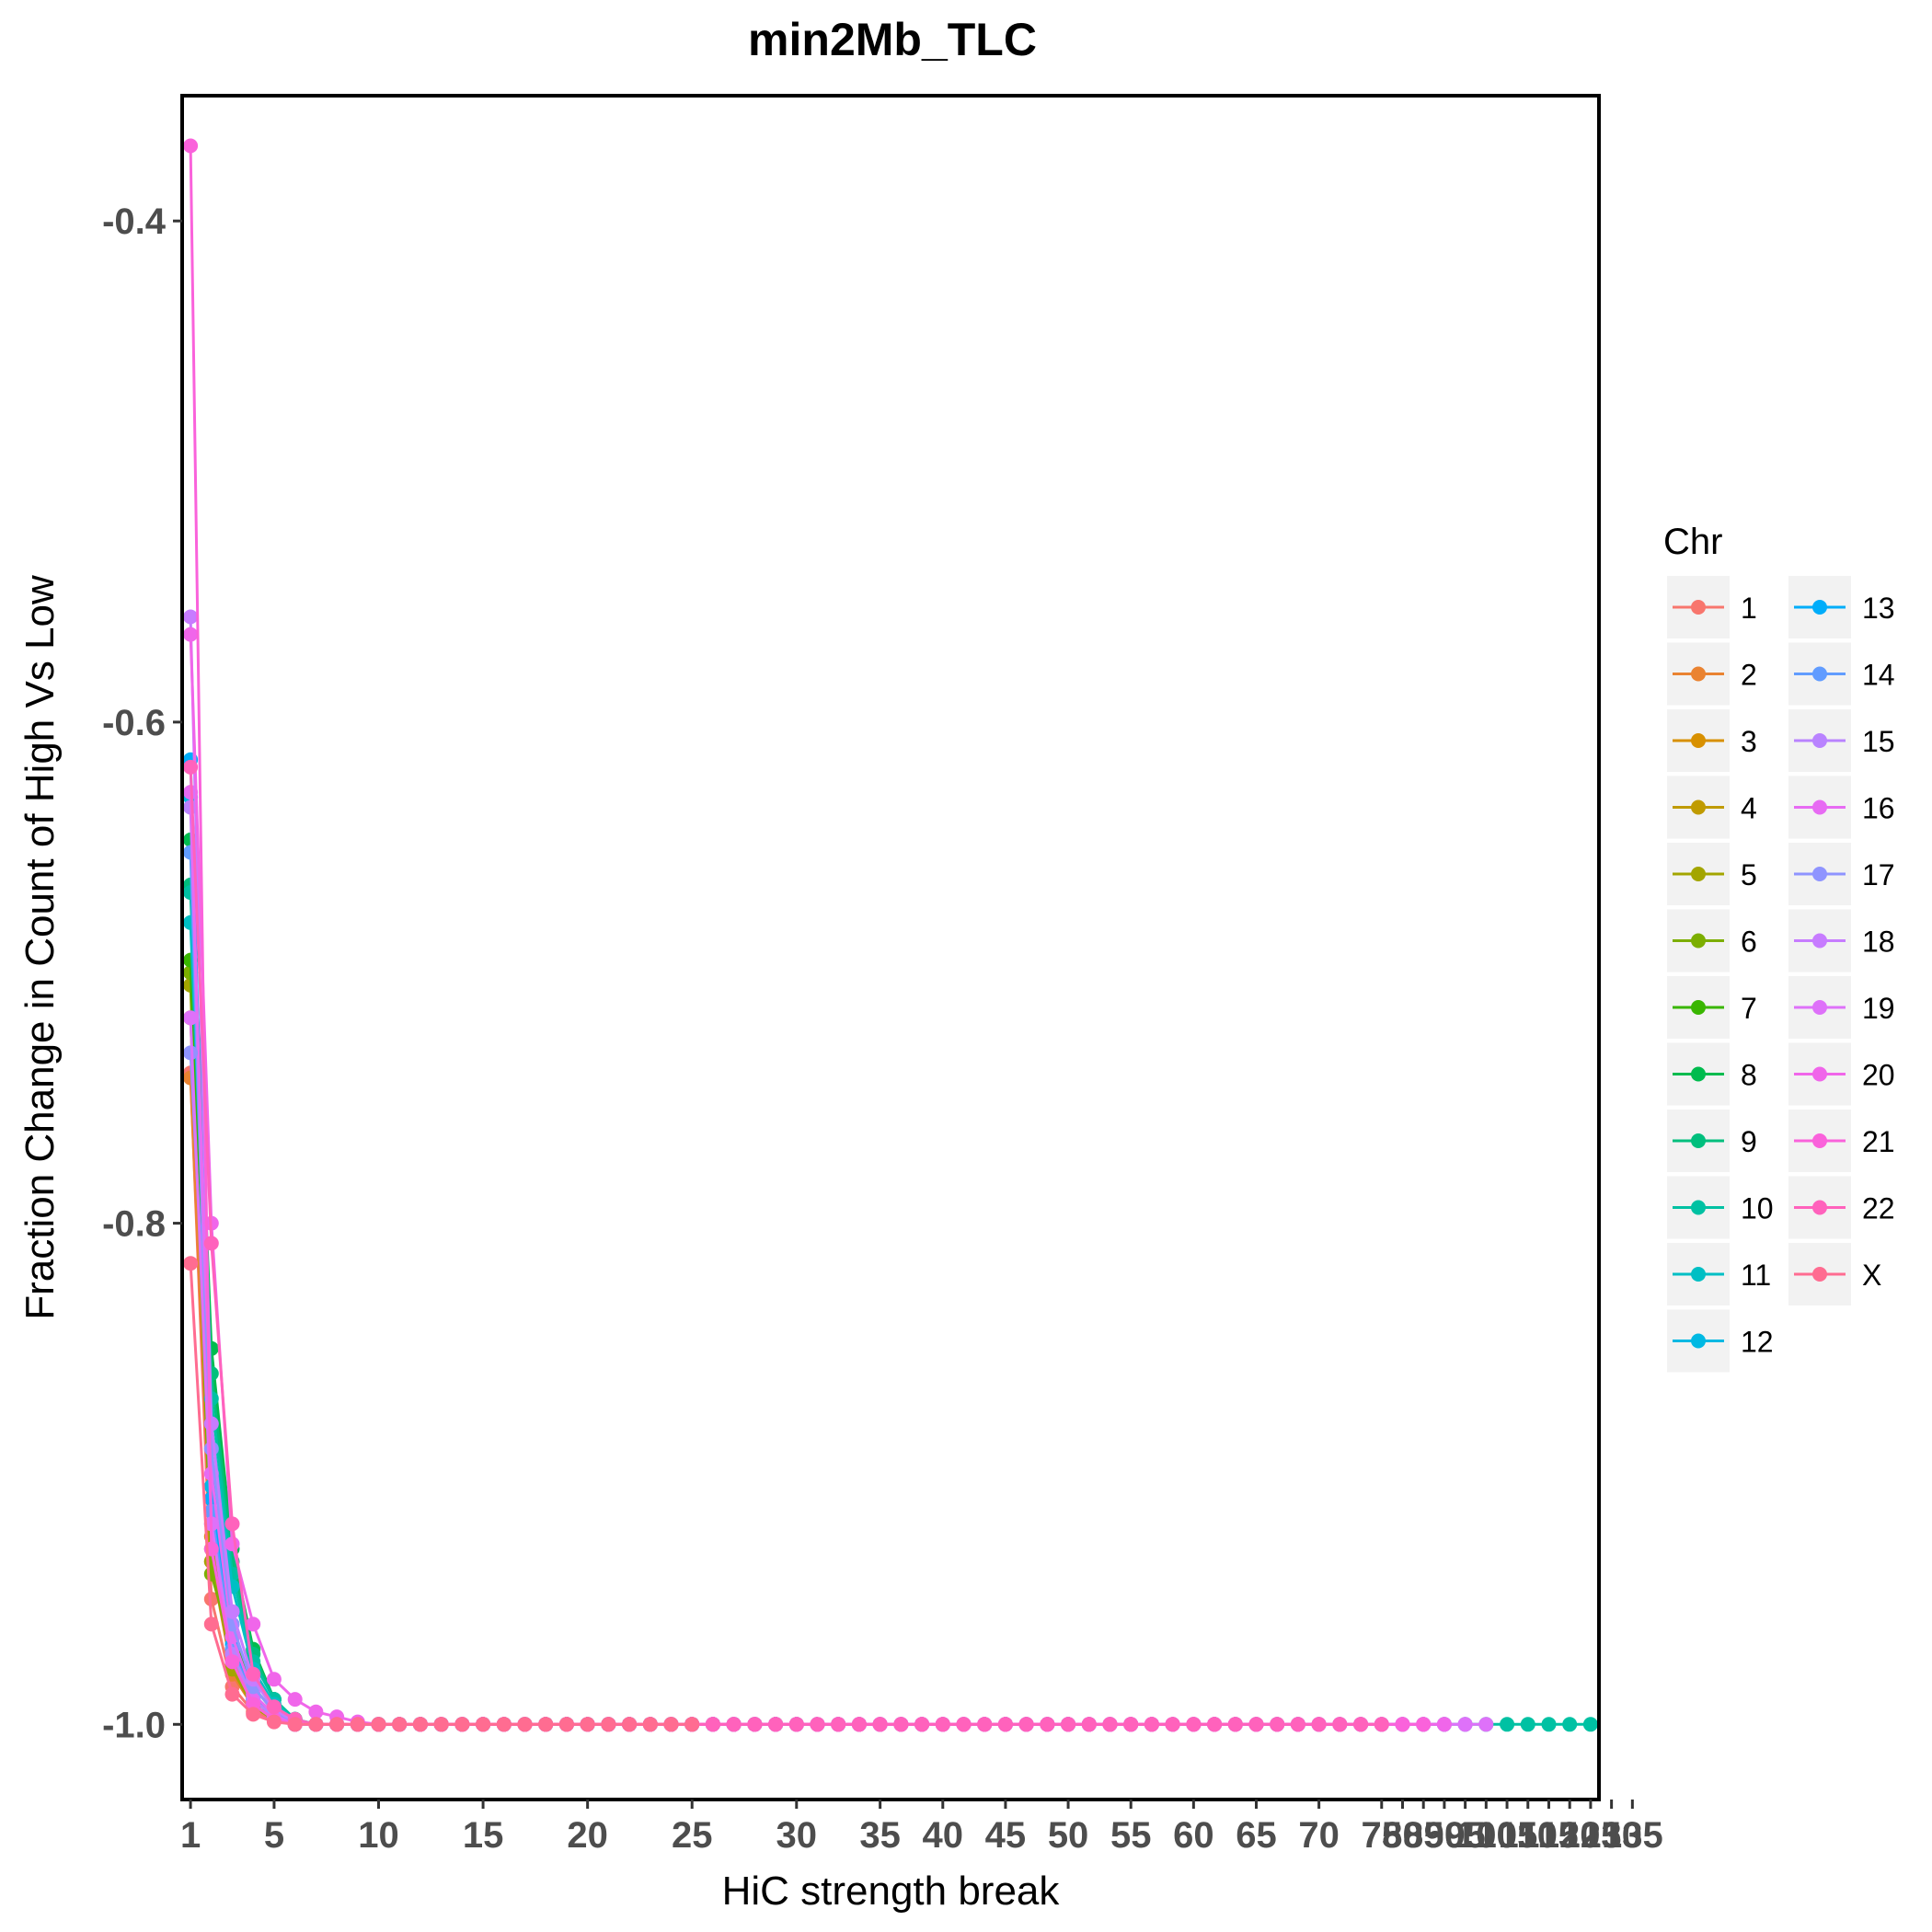 The image size is (1932, 1932). What do you see at coordinates (1841, 807) in the screenshot?
I see `legend-item-16: 16` at bounding box center [1841, 807].